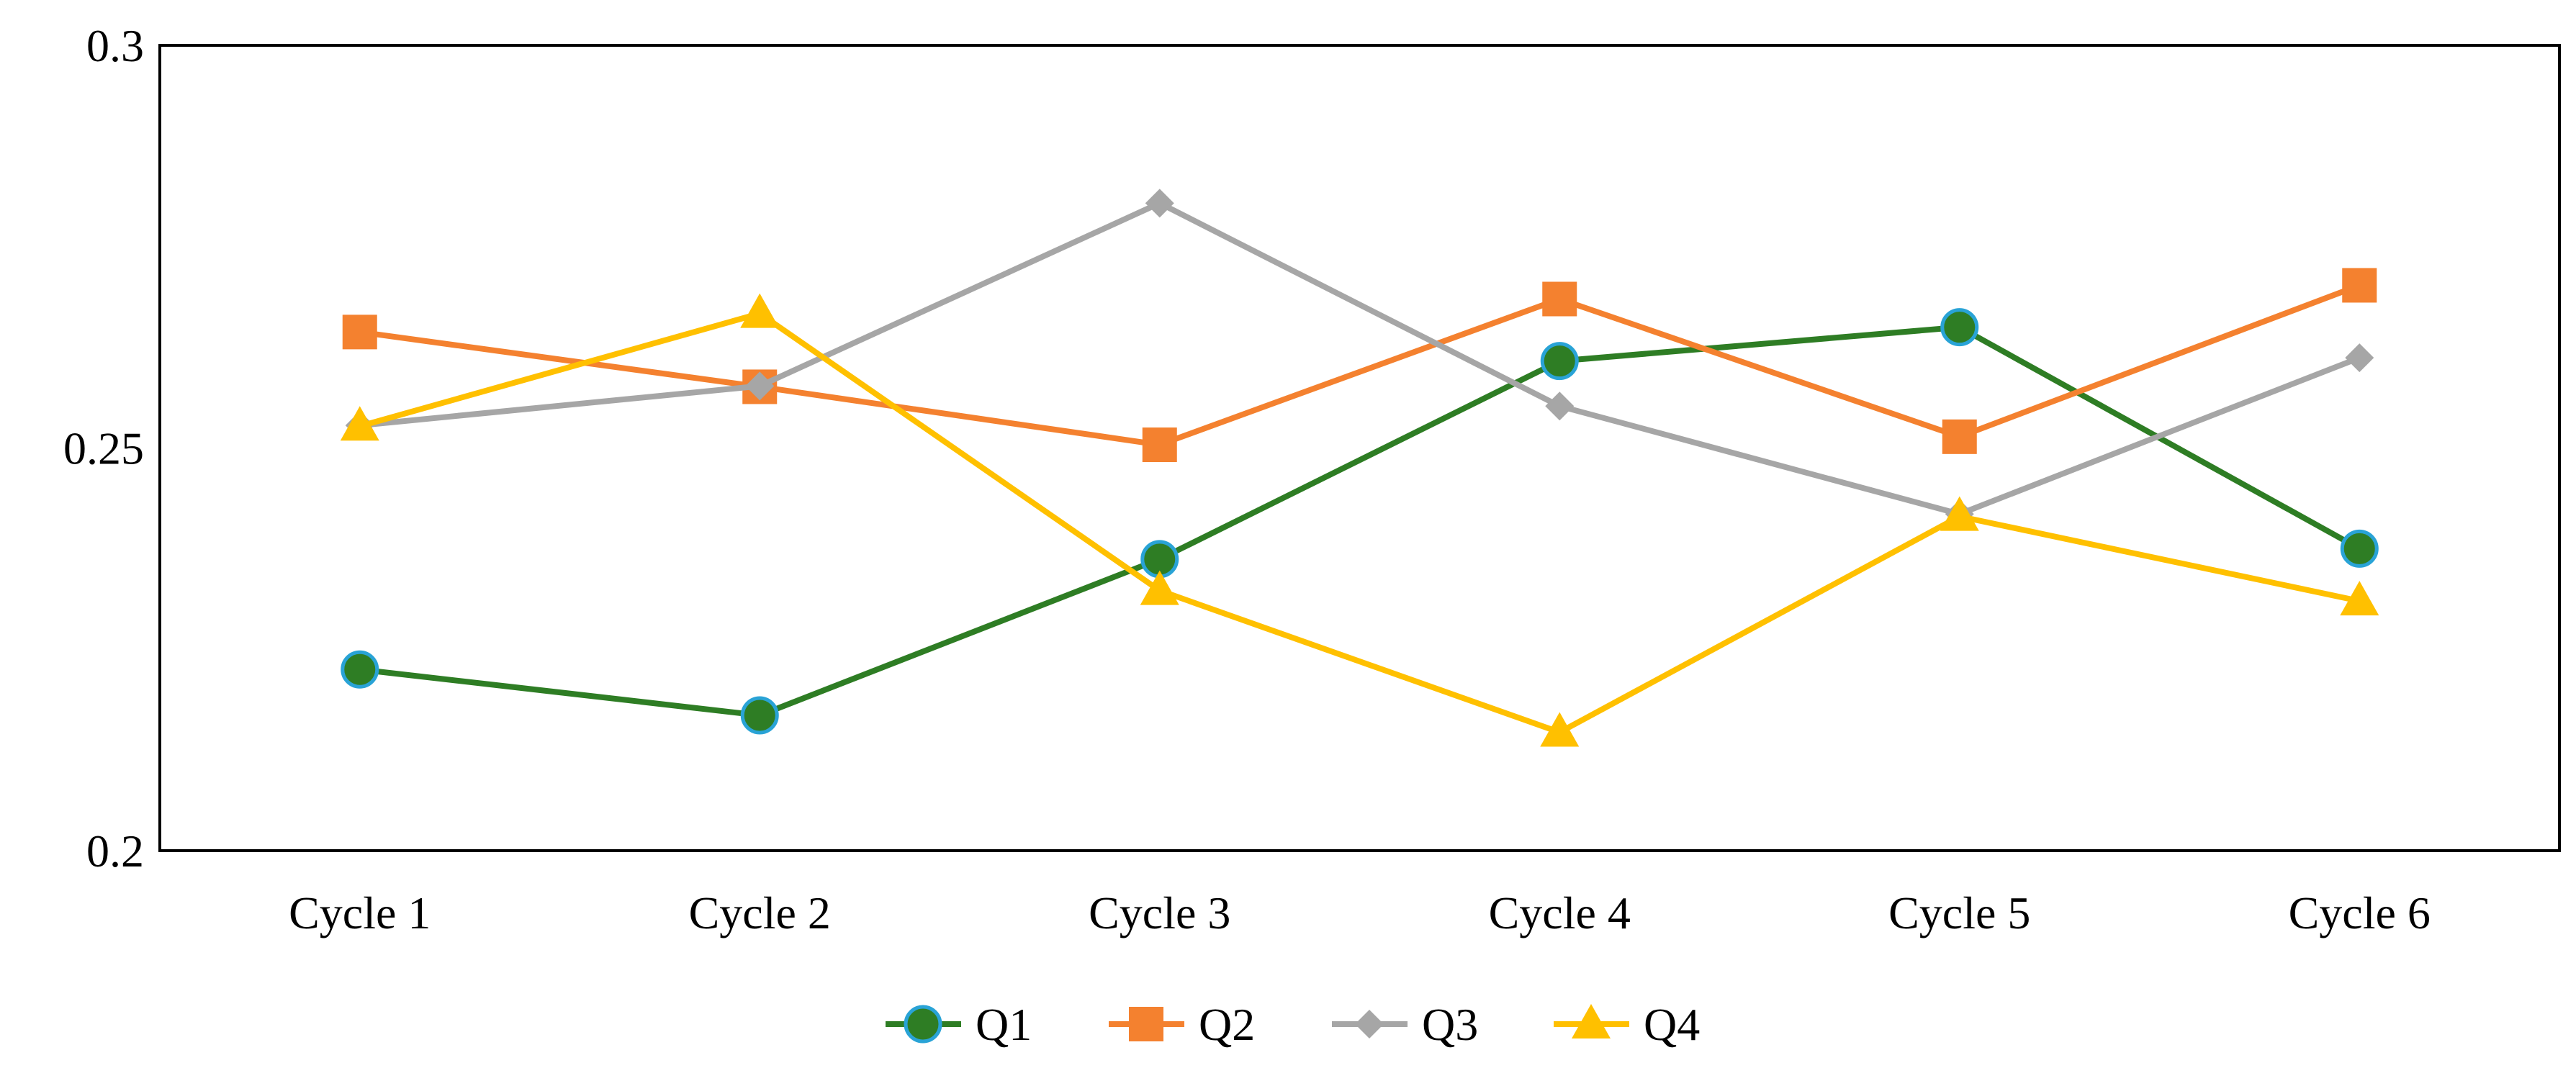  Describe the element at coordinates (1182, 1024) in the screenshot. I see `legend-item-q2: Q2` at that location.